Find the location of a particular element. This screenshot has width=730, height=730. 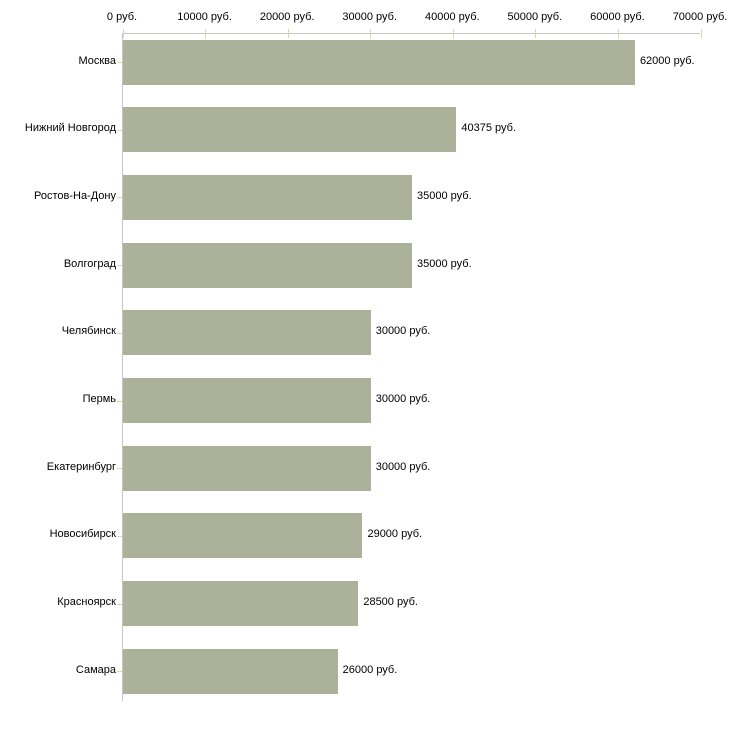

category-label: Екатеринбург is located at coordinates (81, 466).